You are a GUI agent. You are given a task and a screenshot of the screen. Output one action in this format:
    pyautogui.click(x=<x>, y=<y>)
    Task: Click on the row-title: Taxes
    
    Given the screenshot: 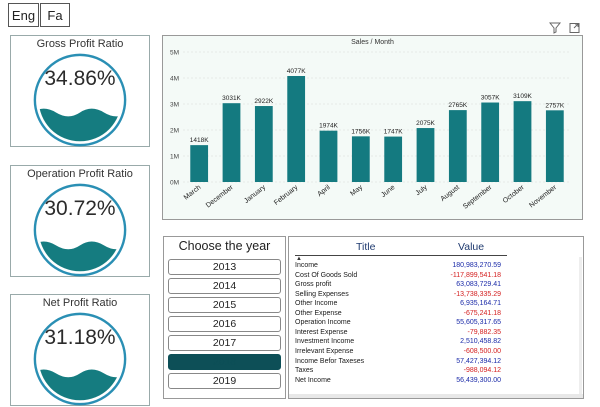 What is the action you would take?
    pyautogui.click(x=304, y=371)
    